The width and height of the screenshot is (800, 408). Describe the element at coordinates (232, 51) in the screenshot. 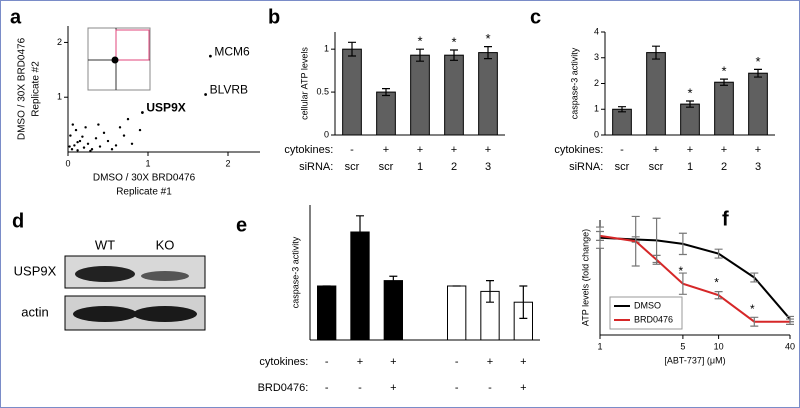

I see `point-label: MCM6` at that location.